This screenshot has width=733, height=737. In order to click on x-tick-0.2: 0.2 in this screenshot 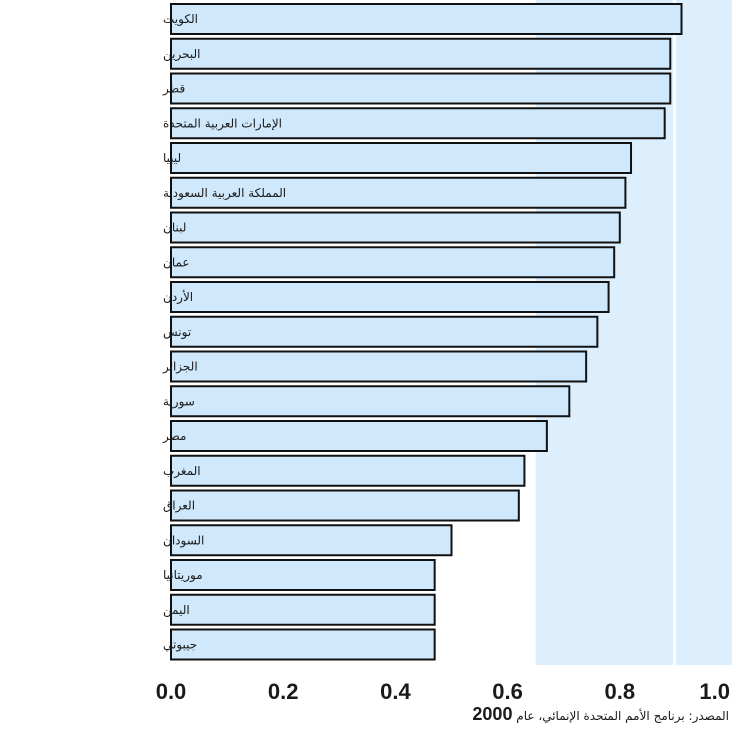, I will do `click(283, 691)`.